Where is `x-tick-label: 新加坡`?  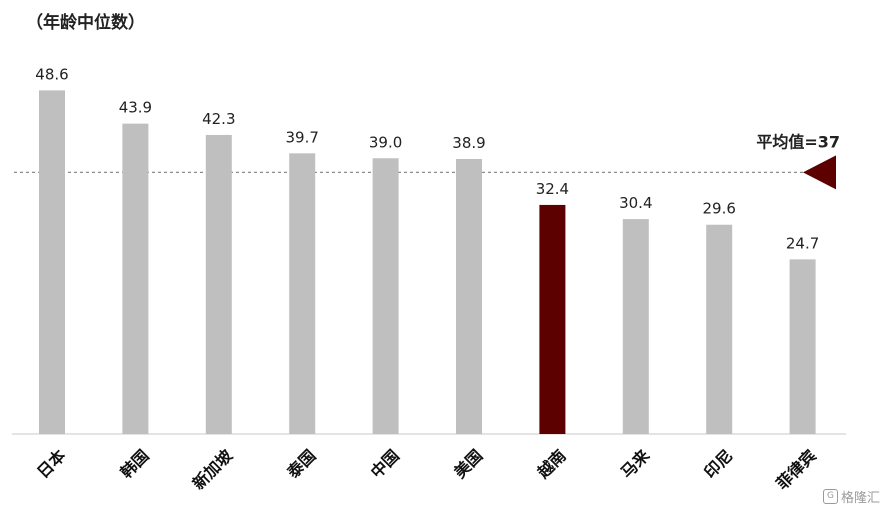 x-tick-label: 新加坡 is located at coordinates (213, 469).